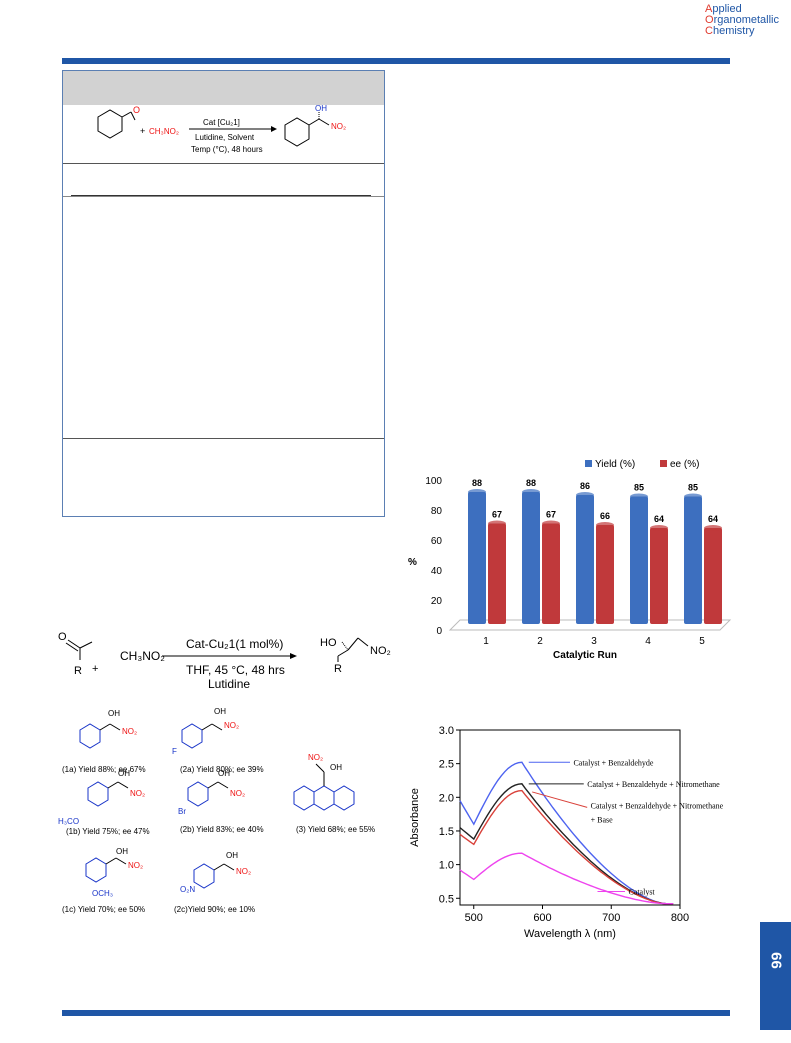 The height and width of the screenshot is (1043, 791). Describe the element at coordinates (439, 631) in the screenshot. I see `y-tick-0: 0` at that location.